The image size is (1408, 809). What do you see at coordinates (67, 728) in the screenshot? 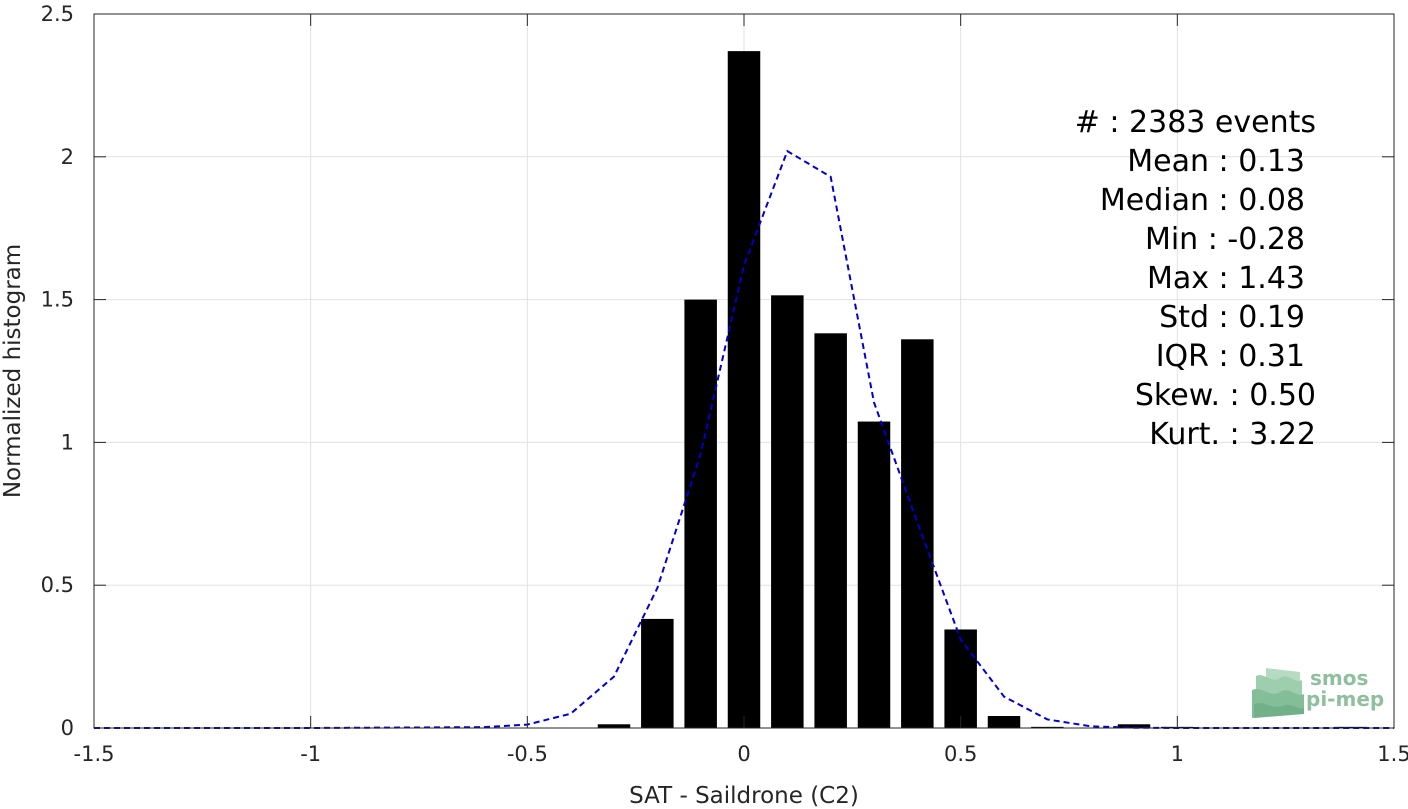
I see `y-tick-label: 0` at bounding box center [67, 728].